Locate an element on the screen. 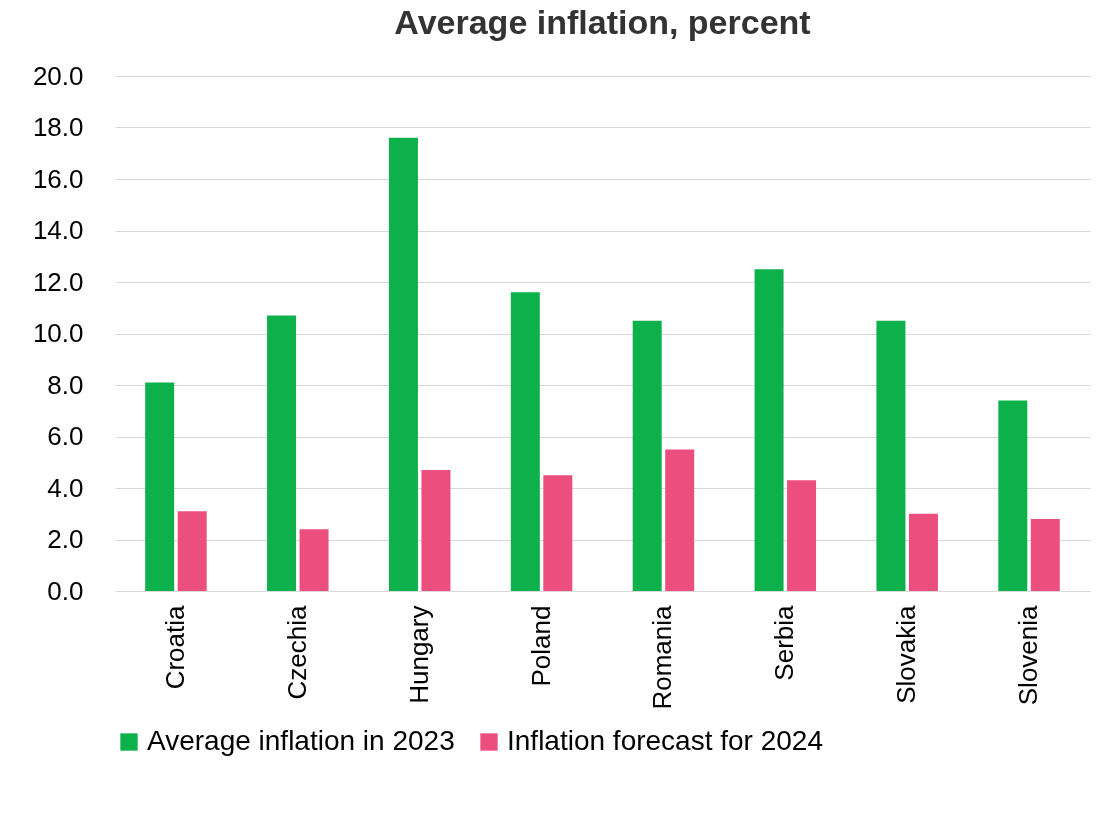 This screenshot has height=834, width=1101. x-tick-label: Croatia is located at coordinates (174, 647).